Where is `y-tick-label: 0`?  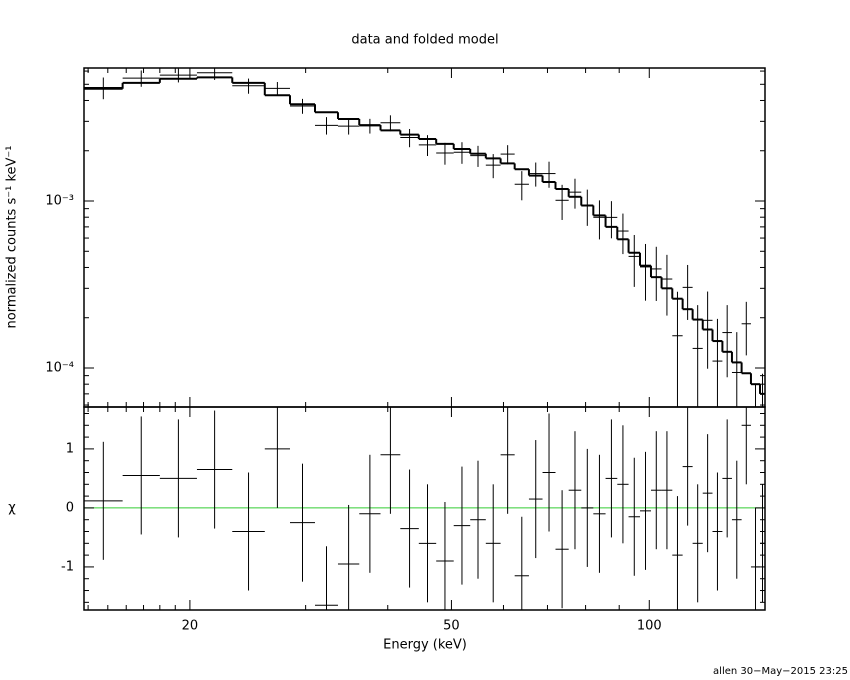
y-tick-label: 0 is located at coordinates (70, 507).